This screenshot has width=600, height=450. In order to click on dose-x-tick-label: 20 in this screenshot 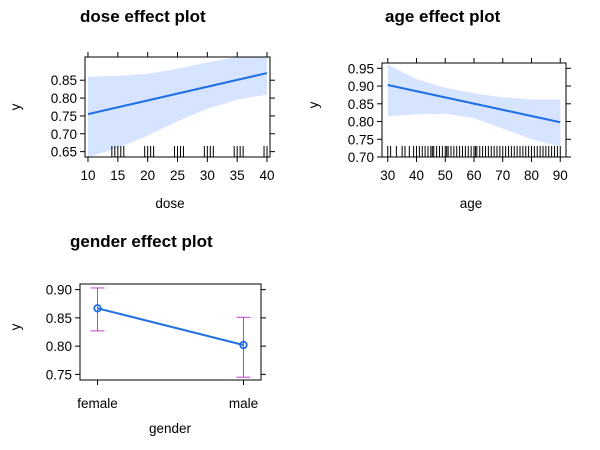, I will do `click(147, 175)`.